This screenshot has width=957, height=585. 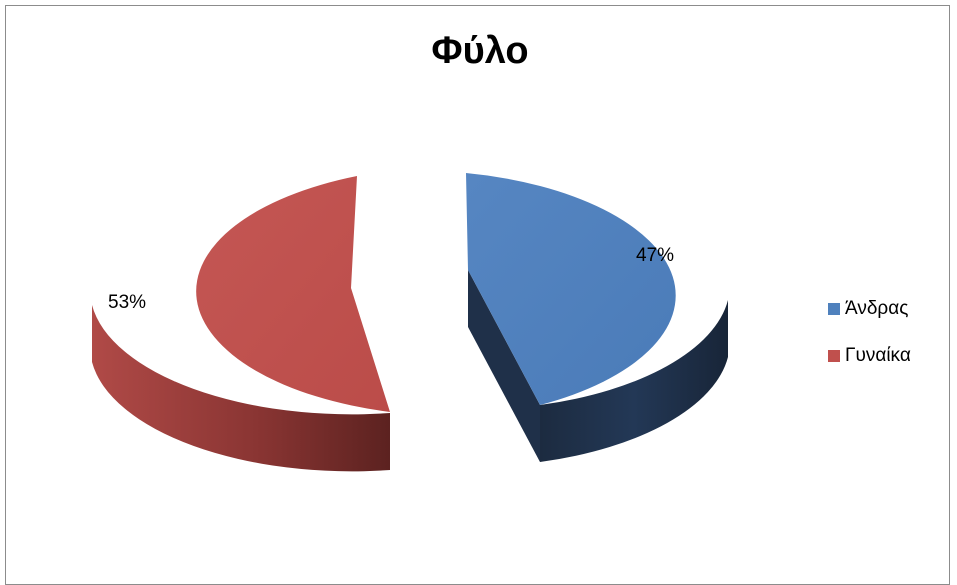 What do you see at coordinates (571, 289) in the screenshot?
I see `pie-slice-andras-top` at bounding box center [571, 289].